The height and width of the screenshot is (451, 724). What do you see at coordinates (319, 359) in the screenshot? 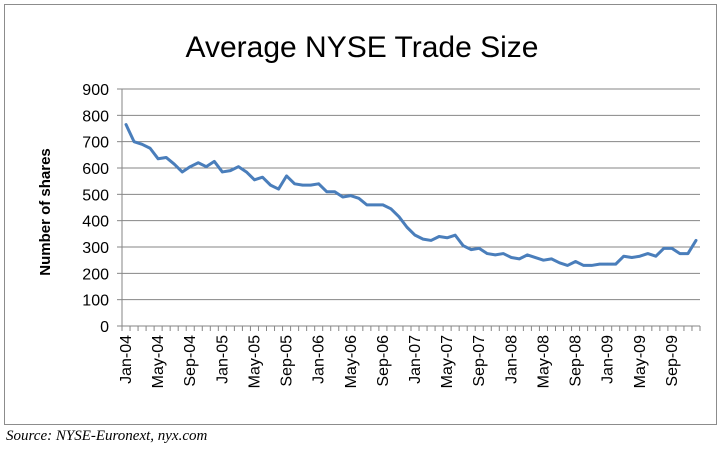
I see `x-tick-label-Jan-06: Jan-06` at bounding box center [319, 359].